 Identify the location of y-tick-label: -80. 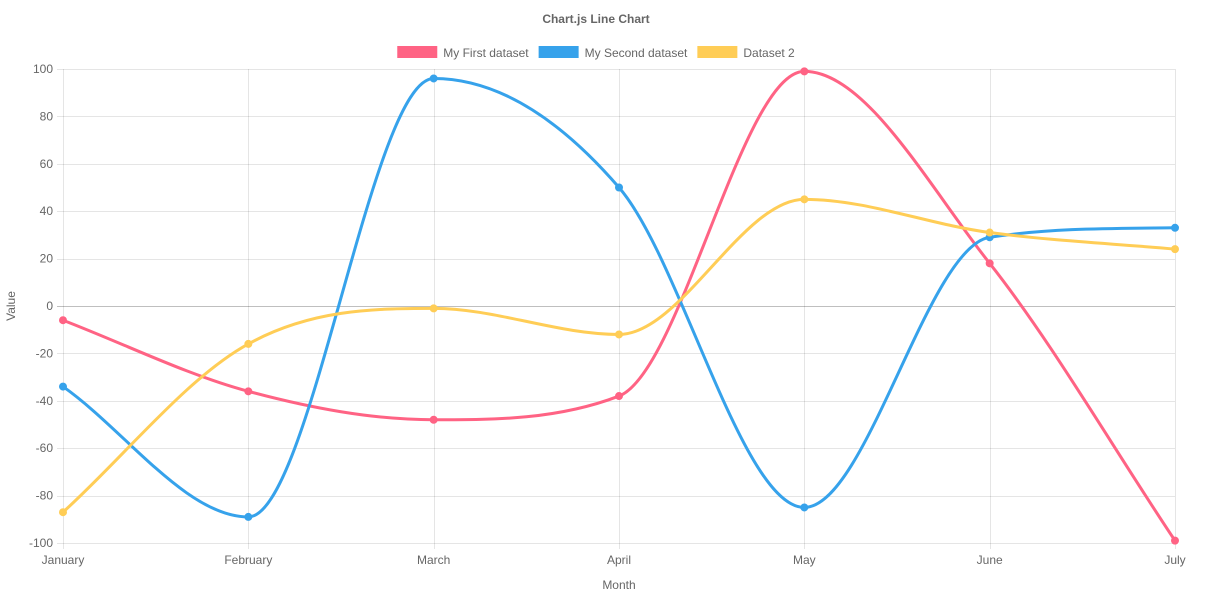
(45, 496).